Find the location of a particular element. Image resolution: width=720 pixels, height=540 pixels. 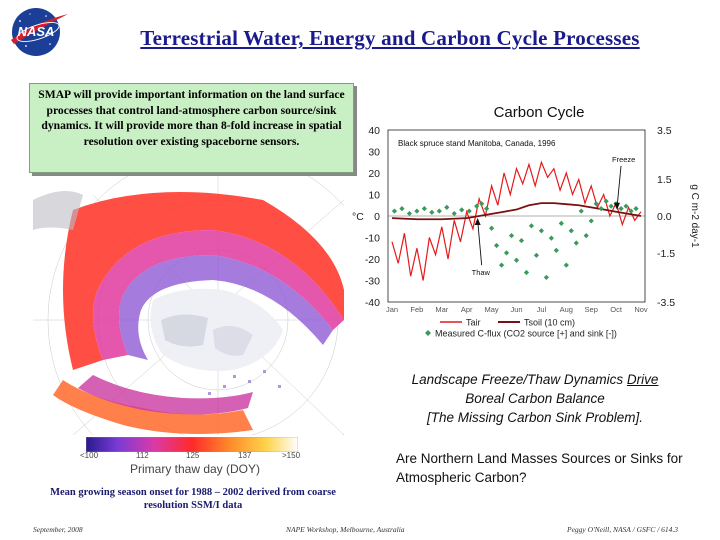

right-tick-label: -1.5 is located at coordinates (666, 254).